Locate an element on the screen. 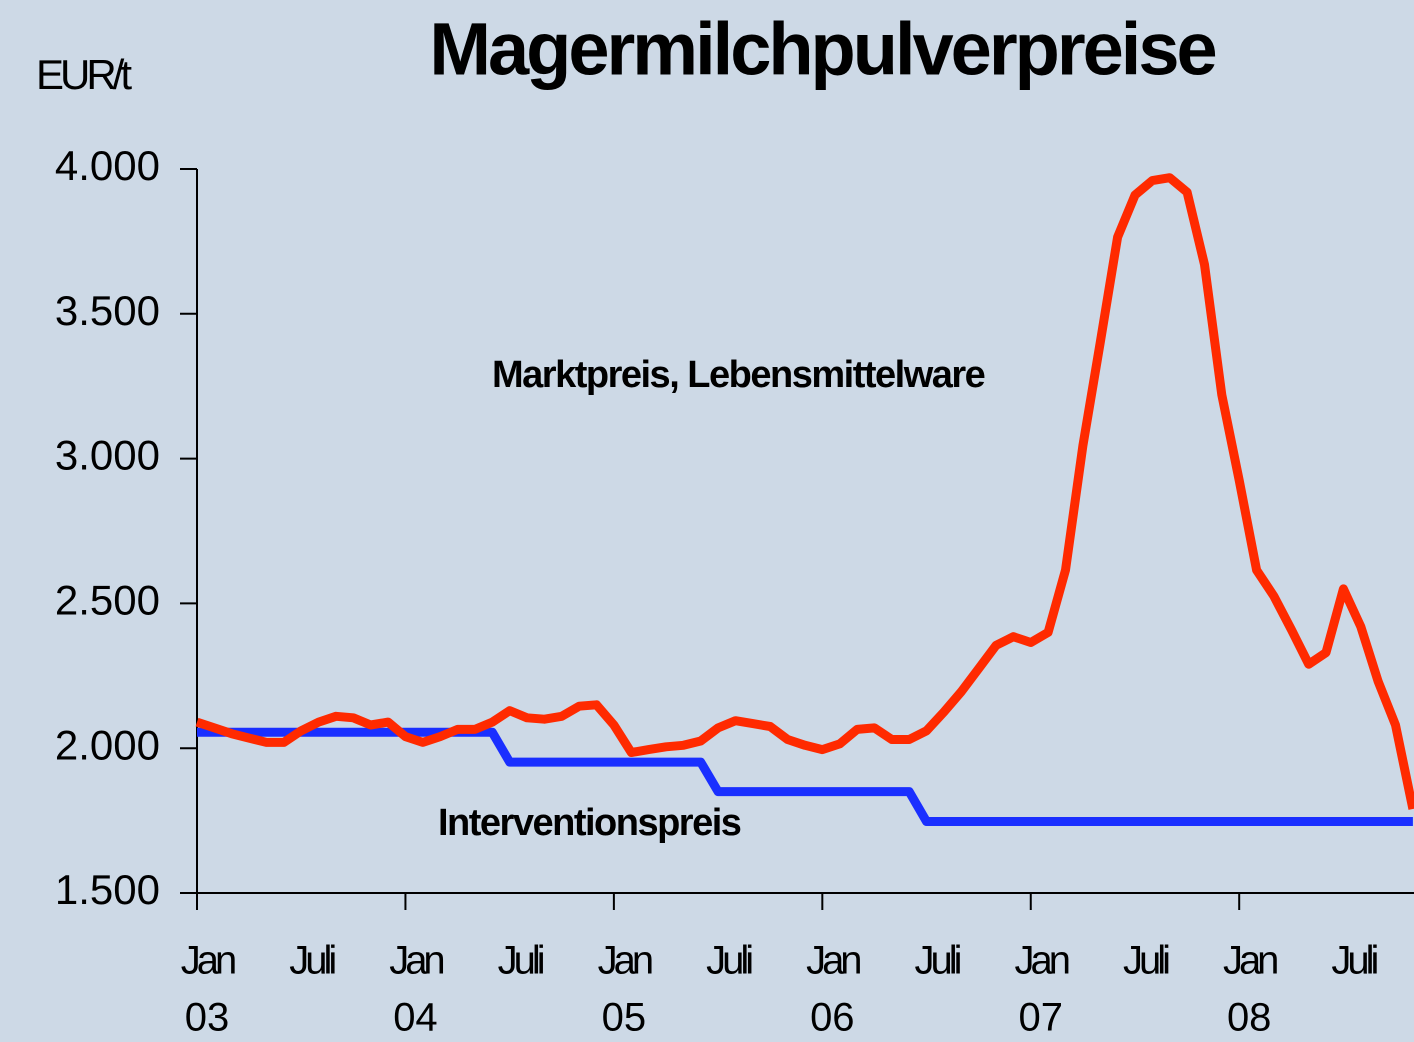 The height and width of the screenshot is (1042, 1414). y-tick-label: 3.000 is located at coordinates (107, 455).